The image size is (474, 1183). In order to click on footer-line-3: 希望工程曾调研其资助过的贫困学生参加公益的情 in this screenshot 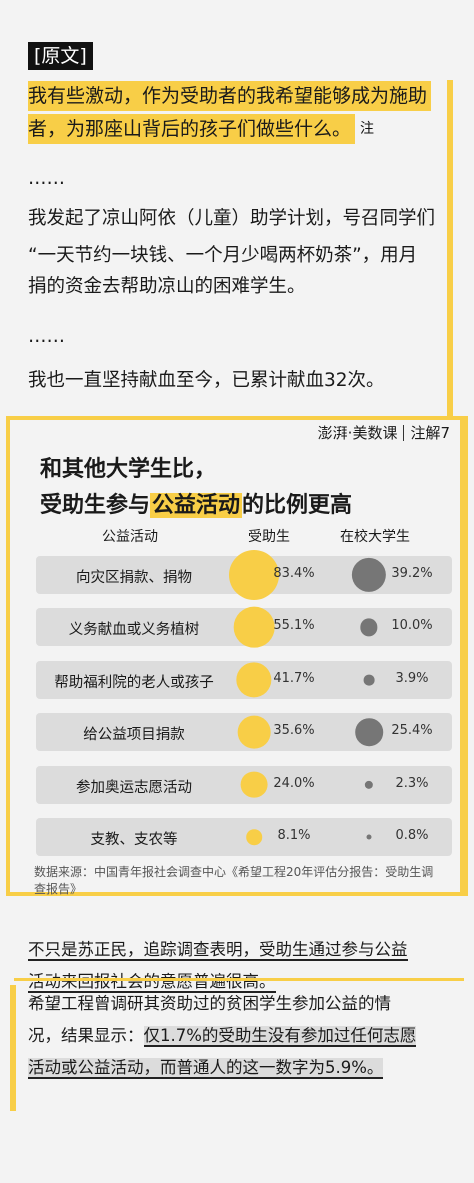, I will do `click(209, 1003)`.